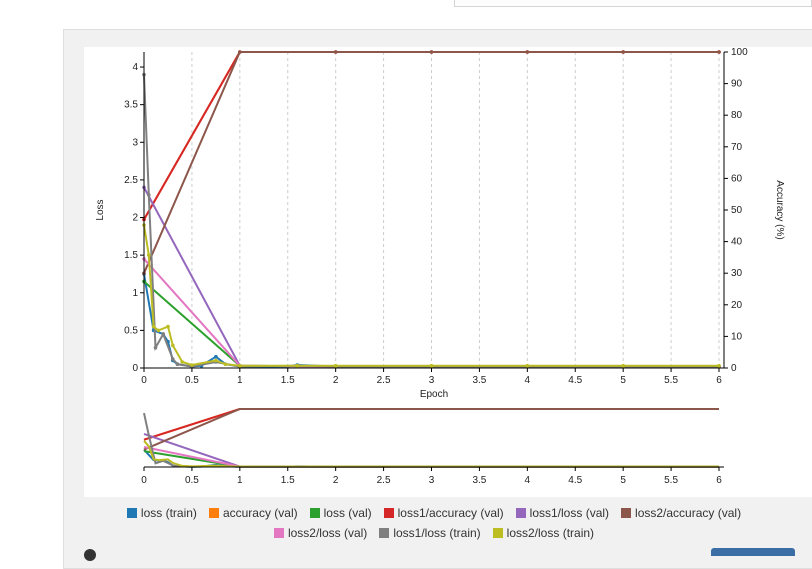 Image resolution: width=812 pixels, height=569 pixels. What do you see at coordinates (431, 429) in the screenshot?
I see `overview-line-loss2-accuracy-val` at bounding box center [431, 429].